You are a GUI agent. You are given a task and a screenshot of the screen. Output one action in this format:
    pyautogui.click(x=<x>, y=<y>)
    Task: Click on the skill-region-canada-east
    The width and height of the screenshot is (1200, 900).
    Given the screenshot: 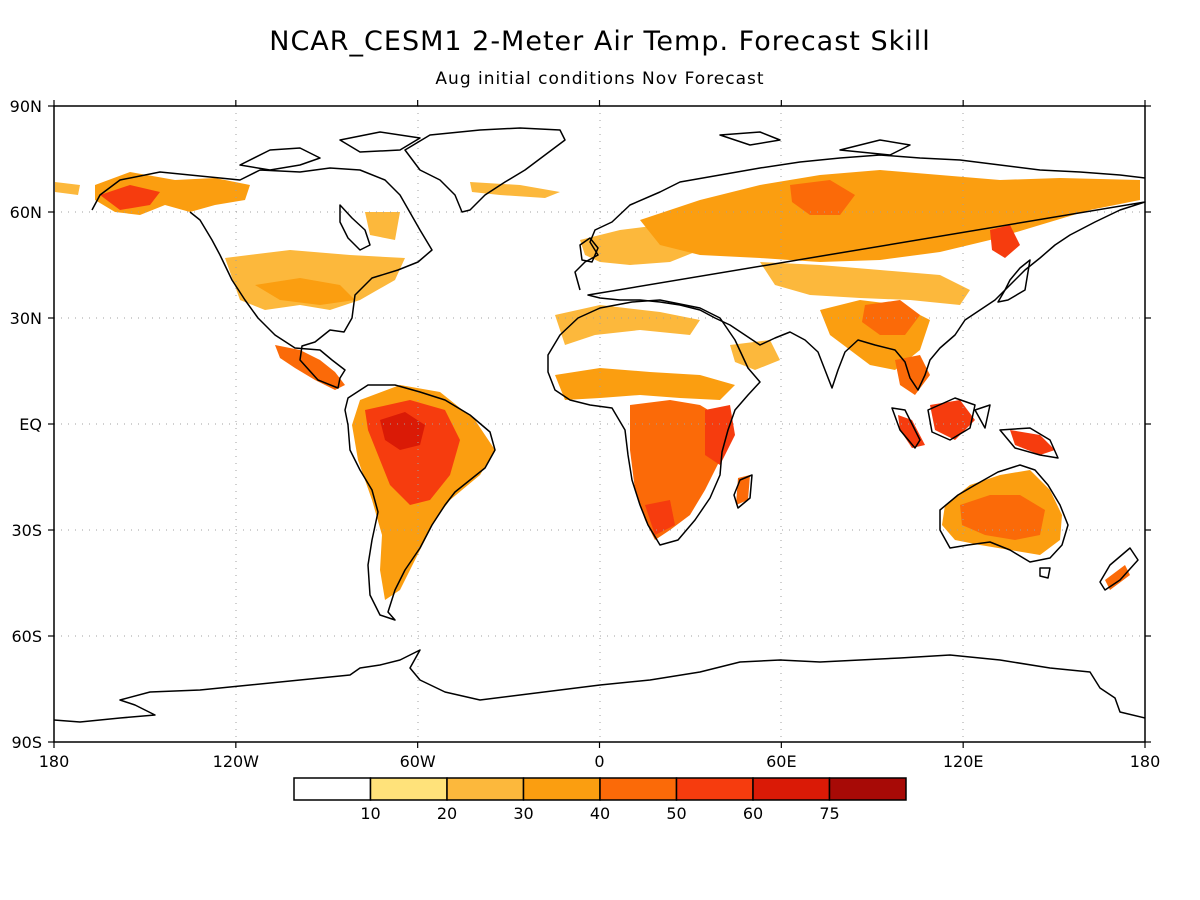 What is the action you would take?
    pyautogui.click(x=382, y=226)
    